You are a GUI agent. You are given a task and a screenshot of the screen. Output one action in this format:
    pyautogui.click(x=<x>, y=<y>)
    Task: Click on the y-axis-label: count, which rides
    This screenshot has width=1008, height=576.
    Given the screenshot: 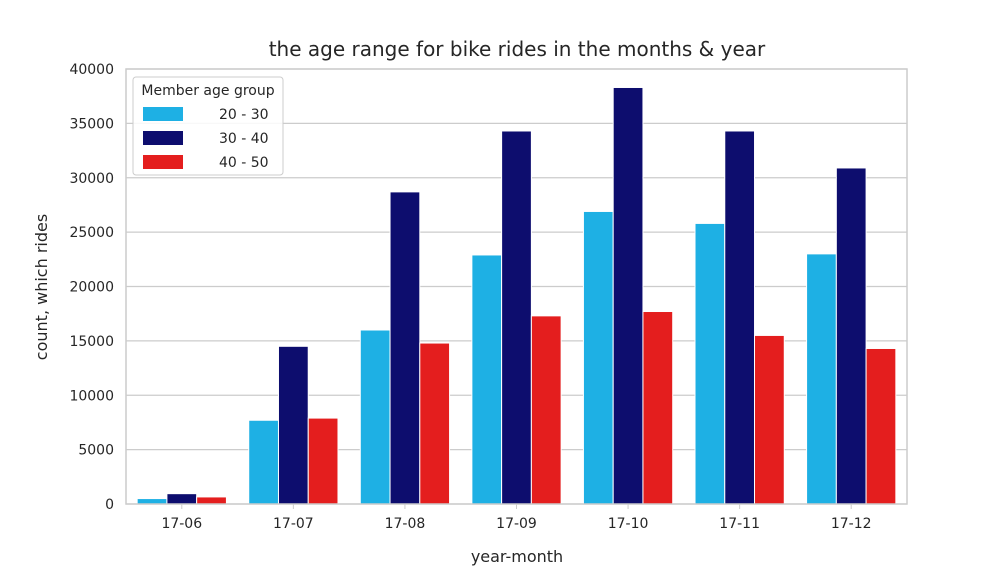 What is the action you would take?
    pyautogui.click(x=41, y=287)
    